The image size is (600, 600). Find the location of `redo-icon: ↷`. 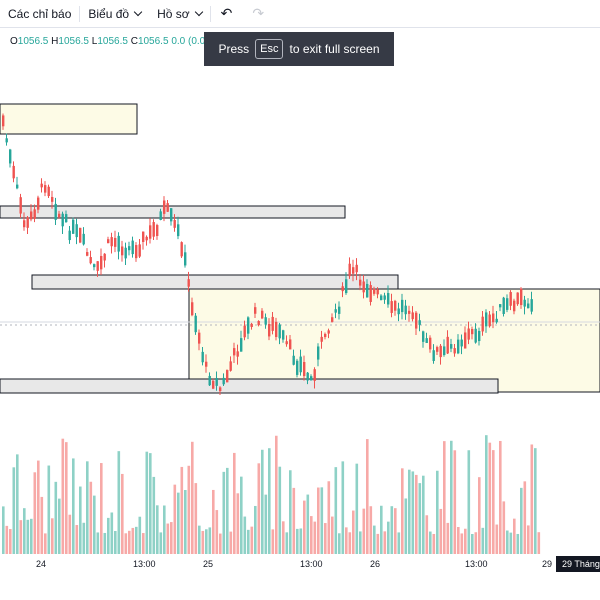

redo-icon: ↷ is located at coordinates (258, 13).